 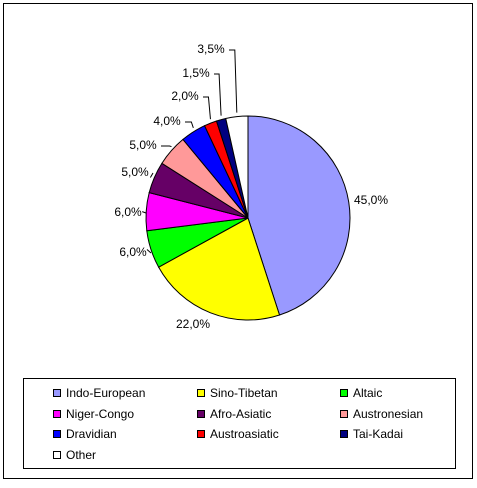 What do you see at coordinates (105, 393) in the screenshot?
I see `legend-label: Indo-European` at bounding box center [105, 393].